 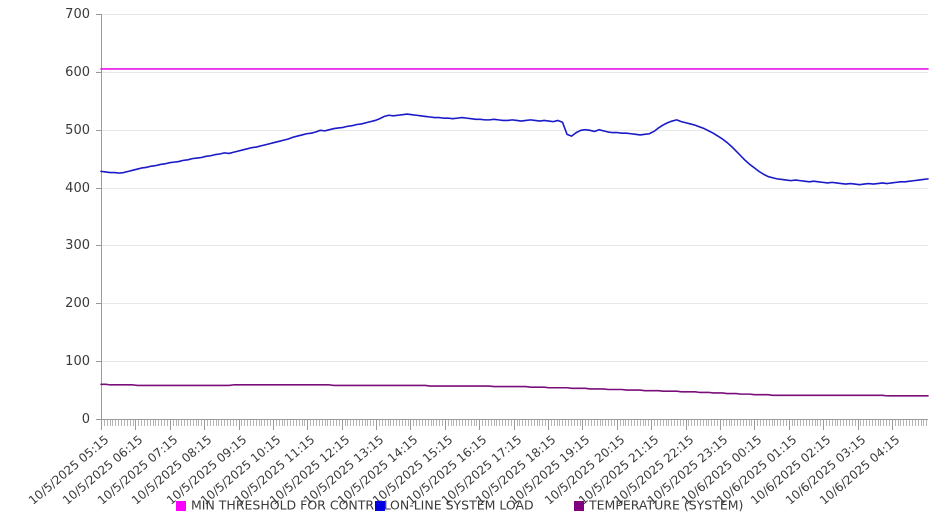 What do you see at coordinates (291, 505) in the screenshot?
I see `legend-label: MIN THRESHOLD FOR CONTROL` at bounding box center [291, 505].